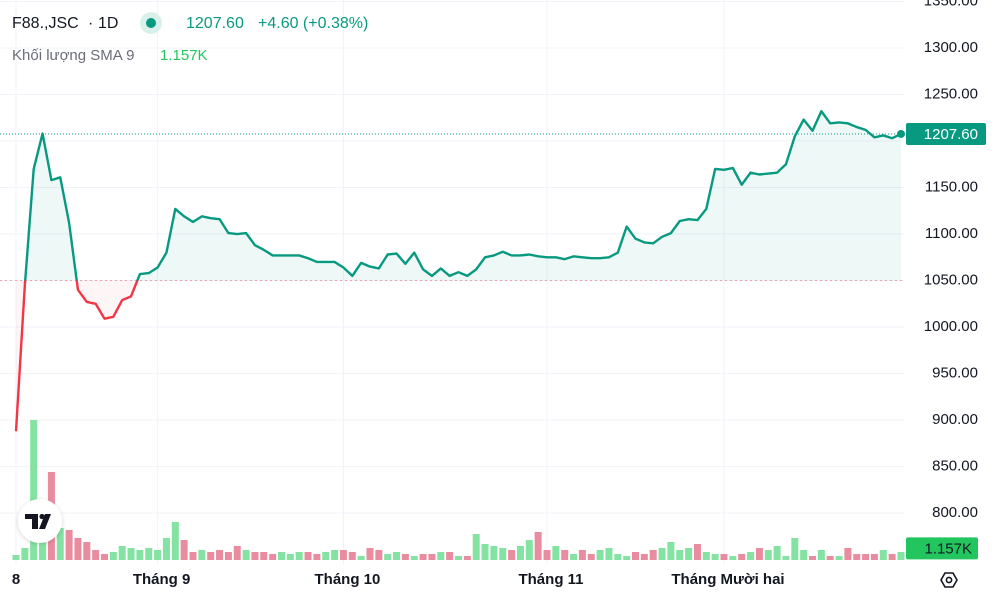 This screenshot has width=992, height=596. I want to click on x-tick-label: Tháng 11, so click(550, 579).